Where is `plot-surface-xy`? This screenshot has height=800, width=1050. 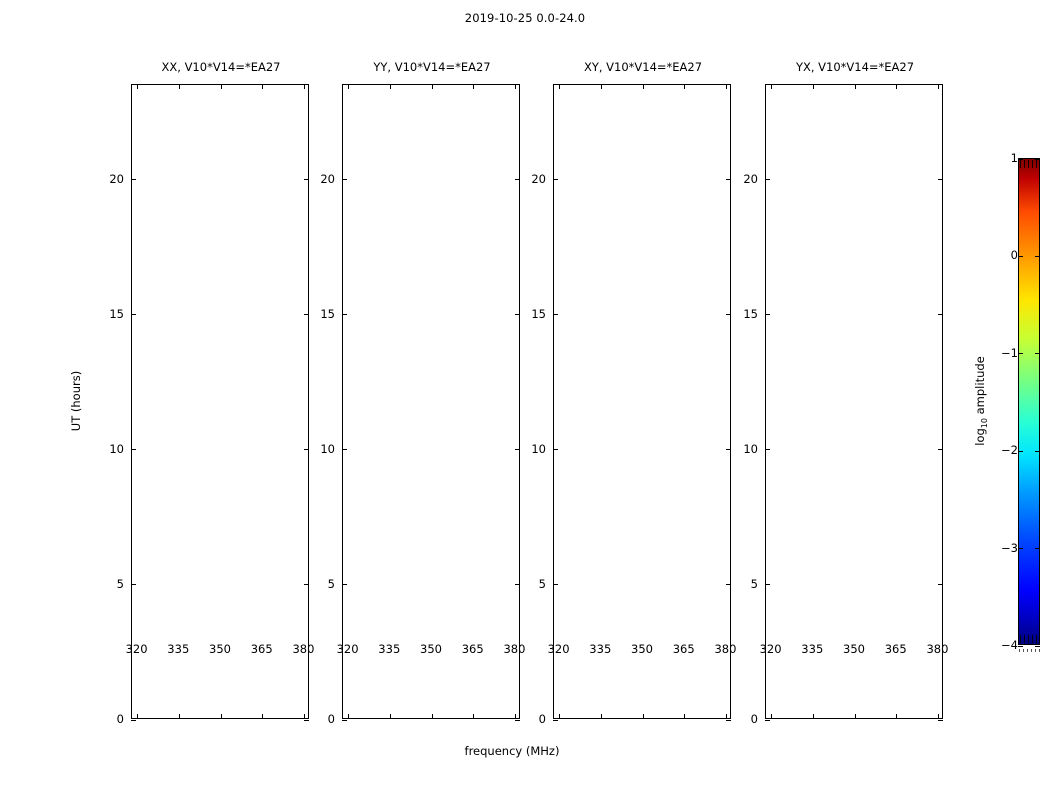 plot-surface-xy is located at coordinates (642, 401).